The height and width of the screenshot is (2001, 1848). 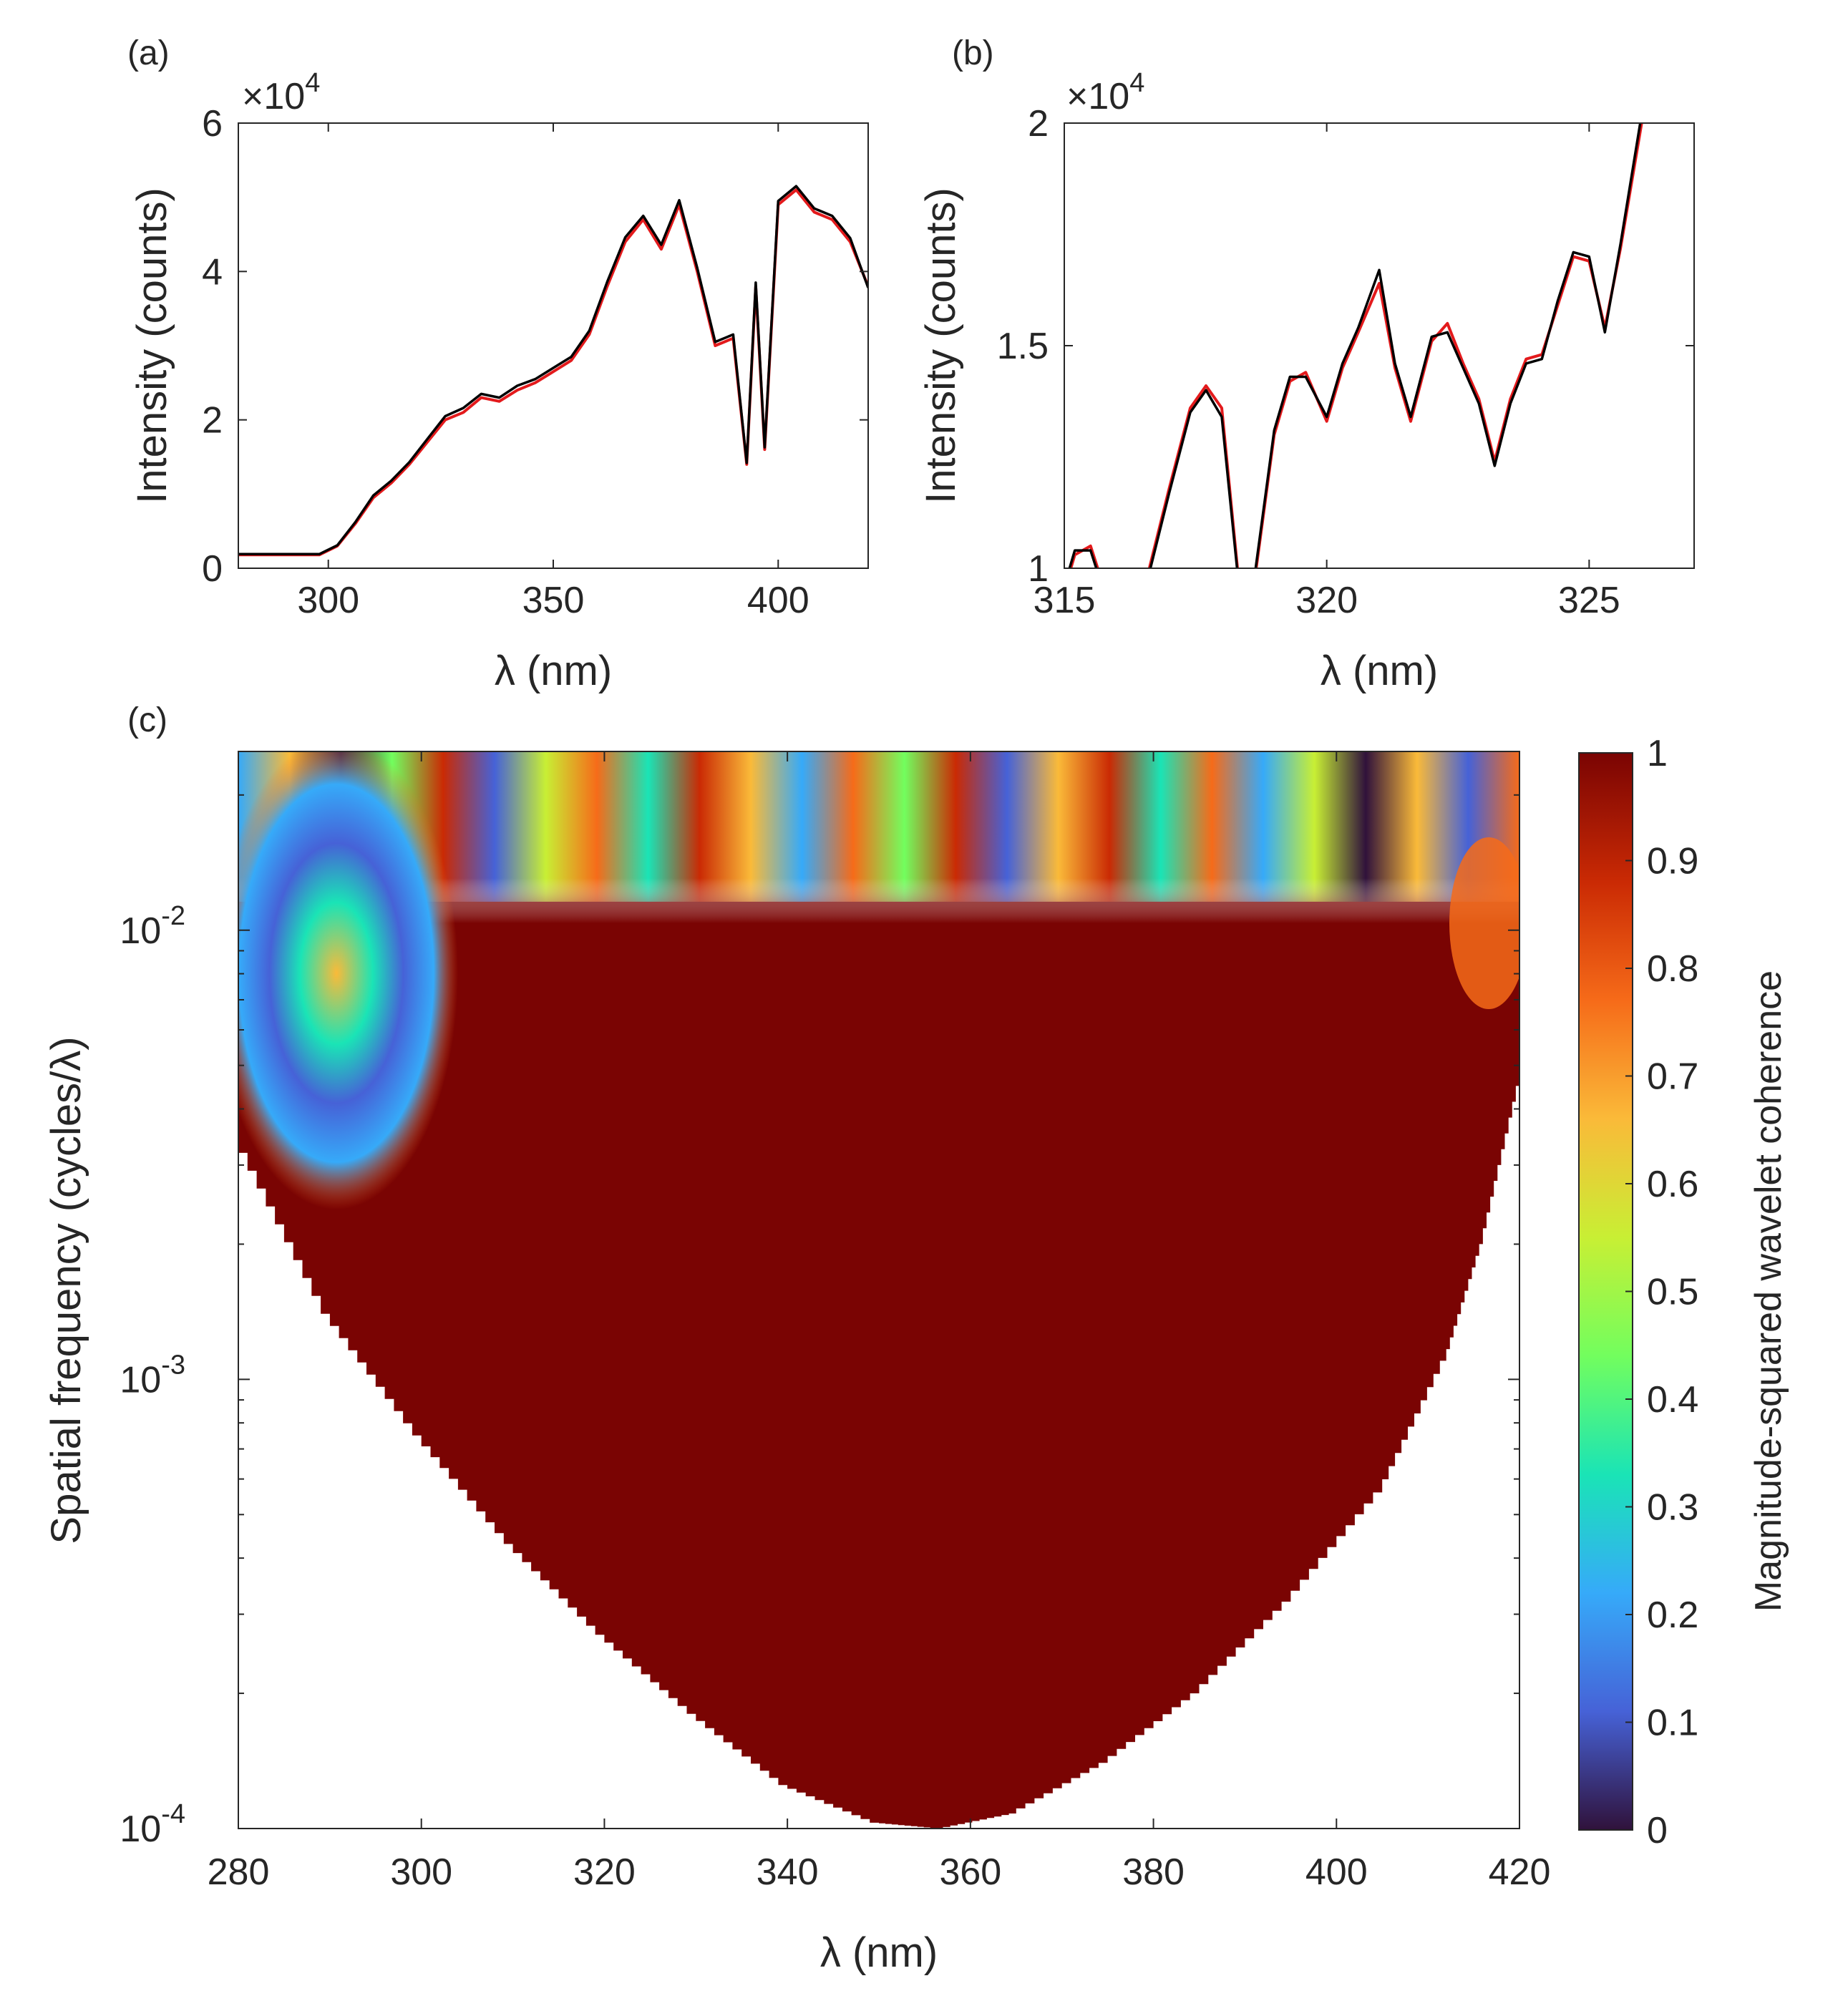 What do you see at coordinates (152, 926) in the screenshot?
I see `y-tick-label: 10⁻²` at bounding box center [152, 926].